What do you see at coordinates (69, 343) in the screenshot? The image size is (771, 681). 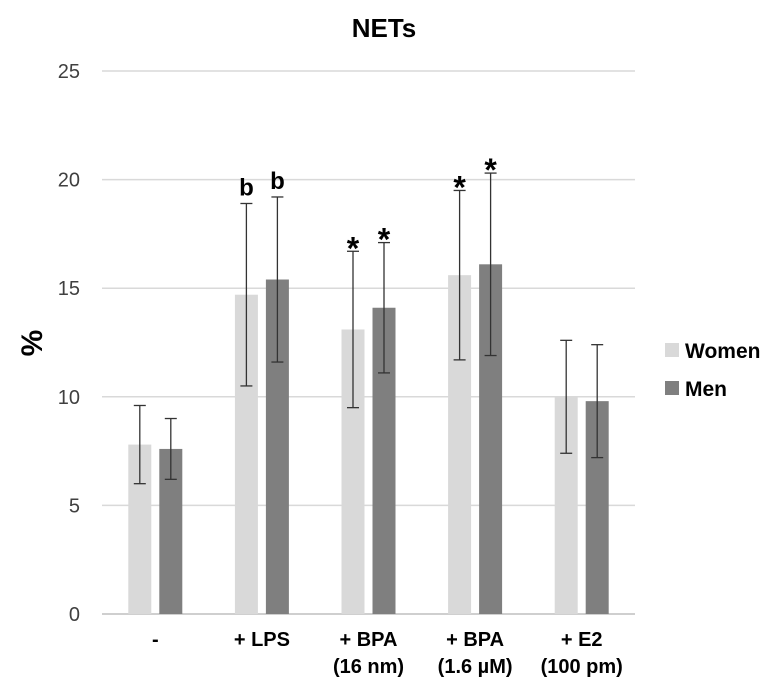 I see `y-tick-labels: 0 5 10 15 20 25` at bounding box center [69, 343].